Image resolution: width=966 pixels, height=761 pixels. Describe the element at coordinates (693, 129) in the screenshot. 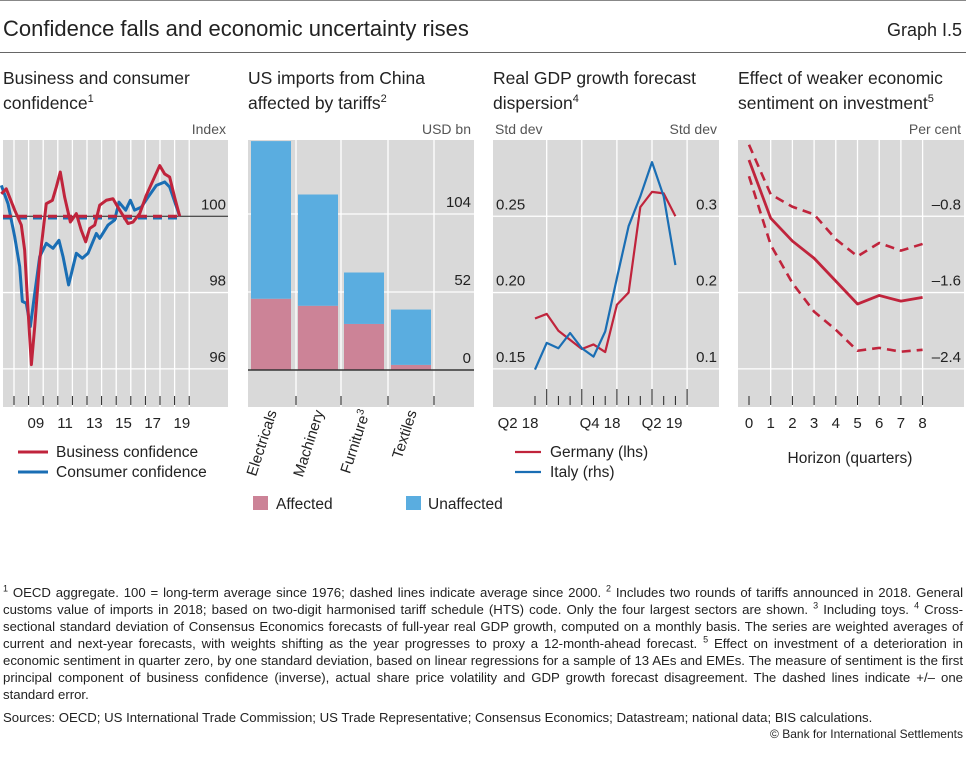

I see `unit-label-right: Std dev` at that location.